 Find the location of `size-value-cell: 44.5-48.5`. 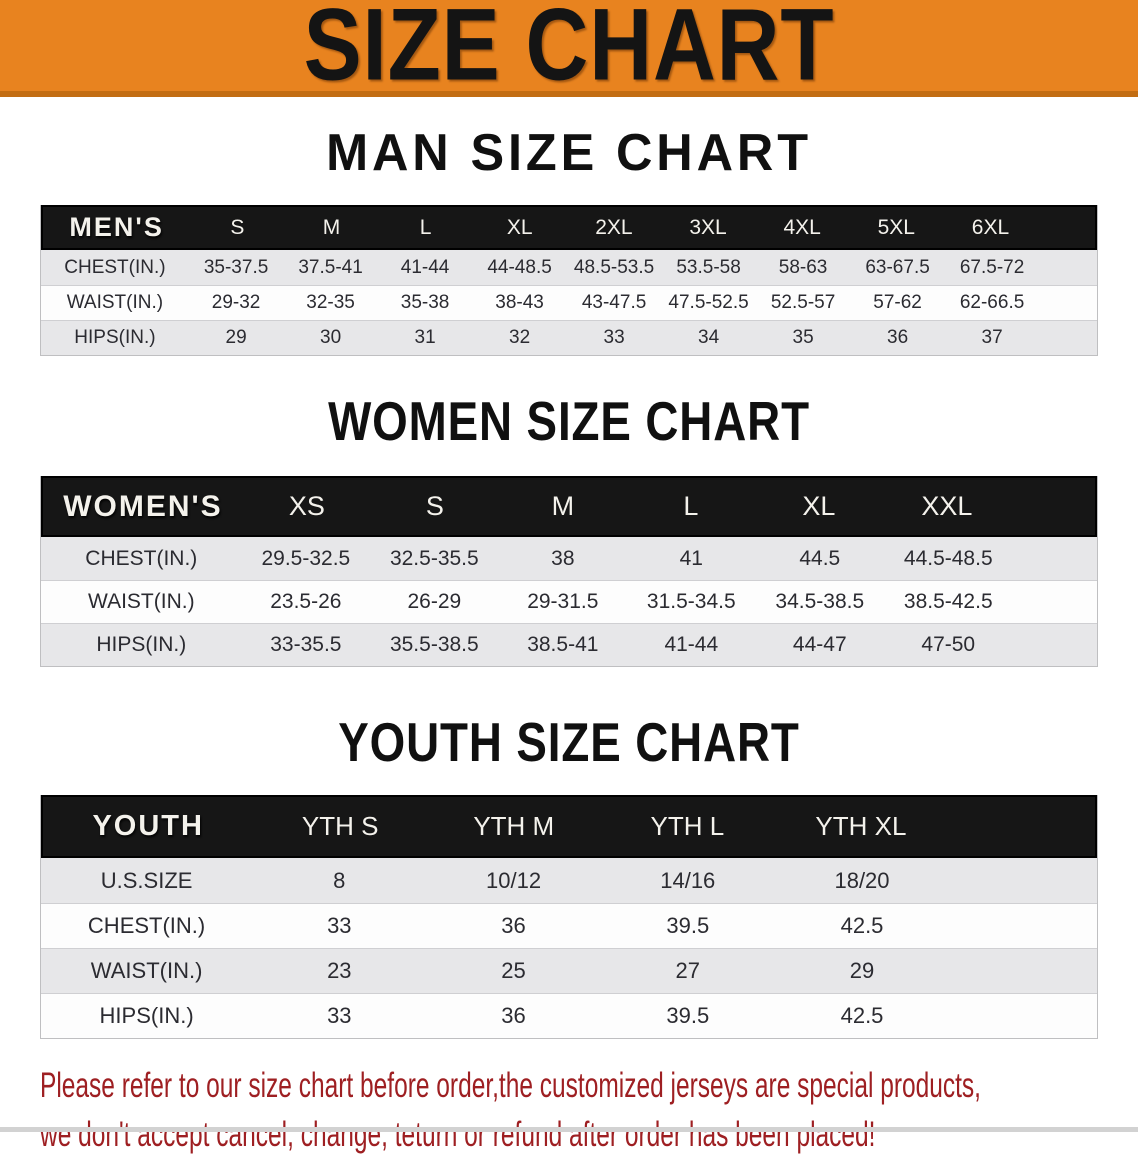

size-value-cell: 44.5-48.5 is located at coordinates (948, 558).